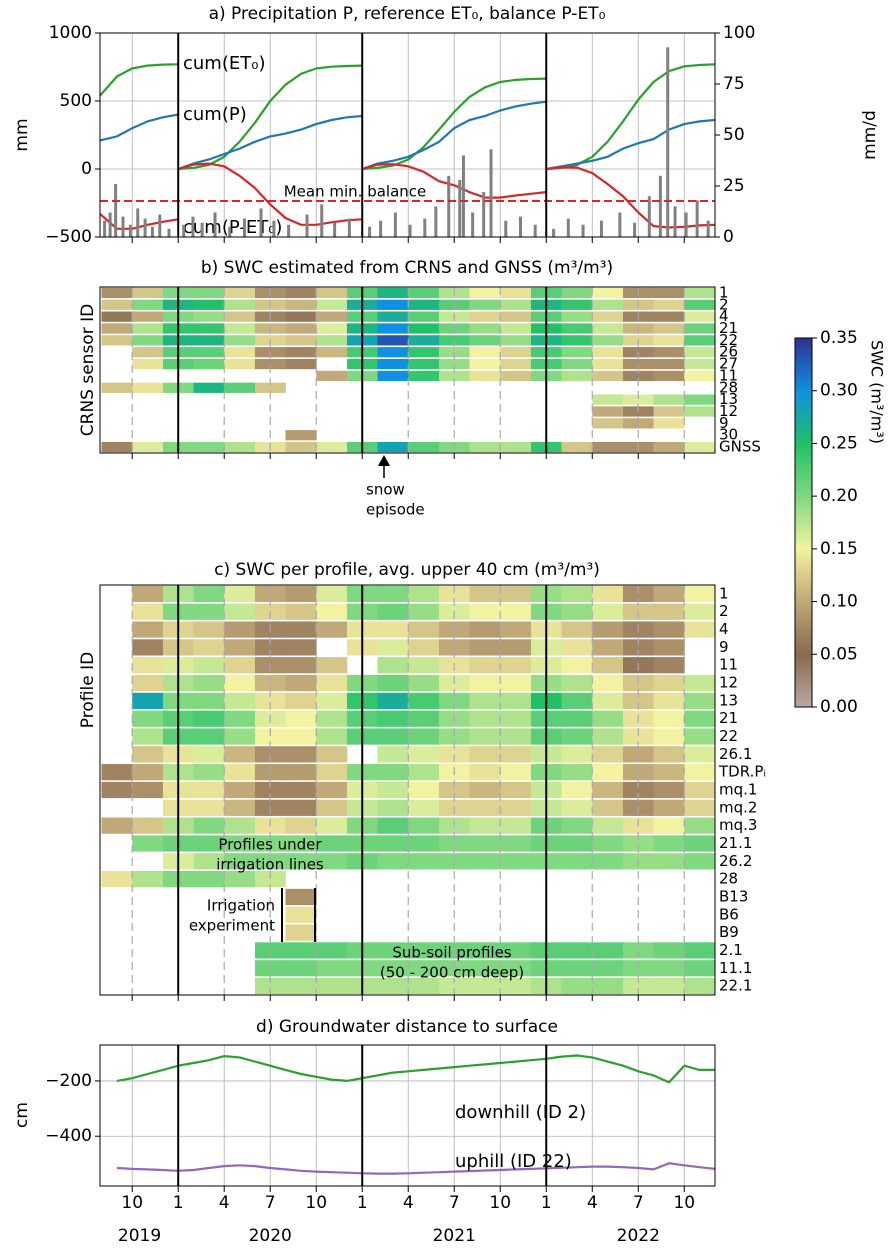  What do you see at coordinates (728, 387) in the screenshot?
I see `row-label: 28` at bounding box center [728, 387].